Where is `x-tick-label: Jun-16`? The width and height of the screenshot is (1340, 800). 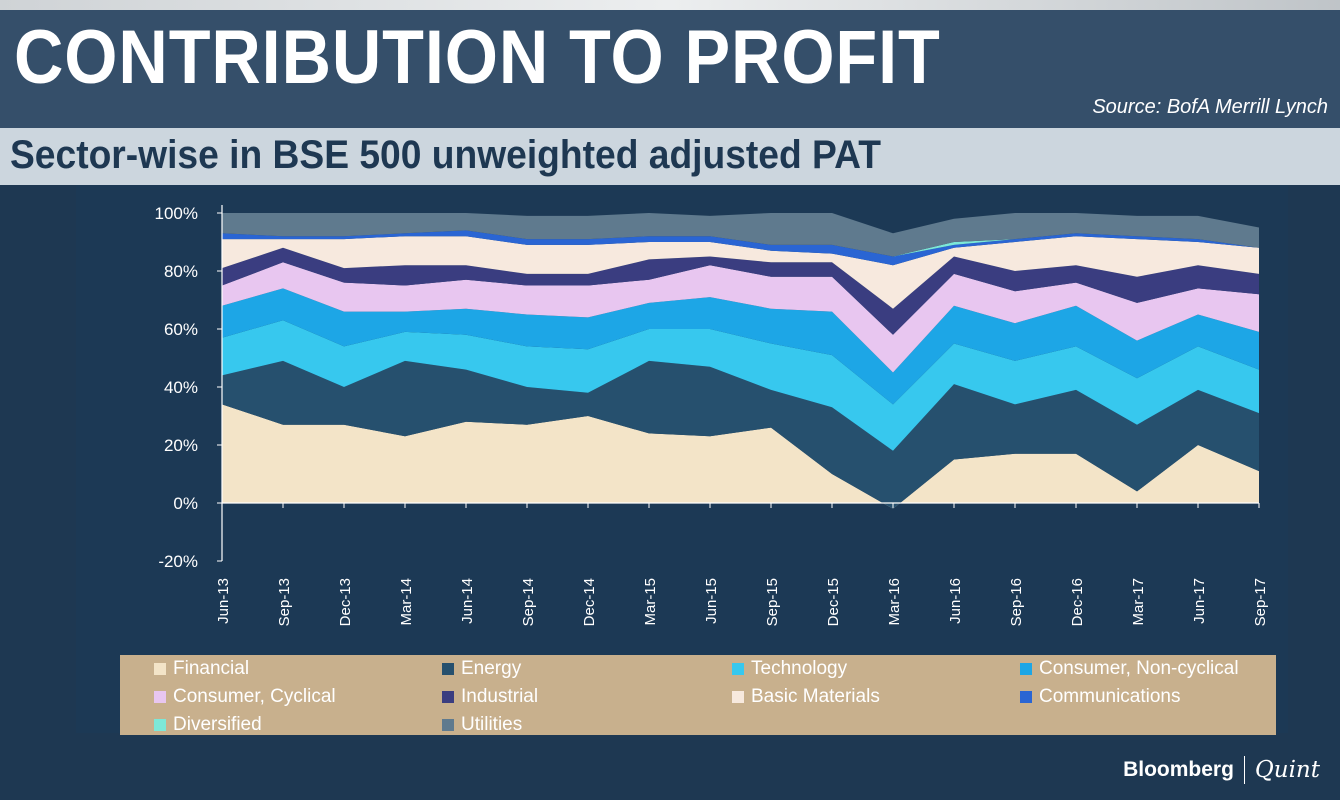
x-tick-label: Jun-16 is located at coordinates (955, 601).